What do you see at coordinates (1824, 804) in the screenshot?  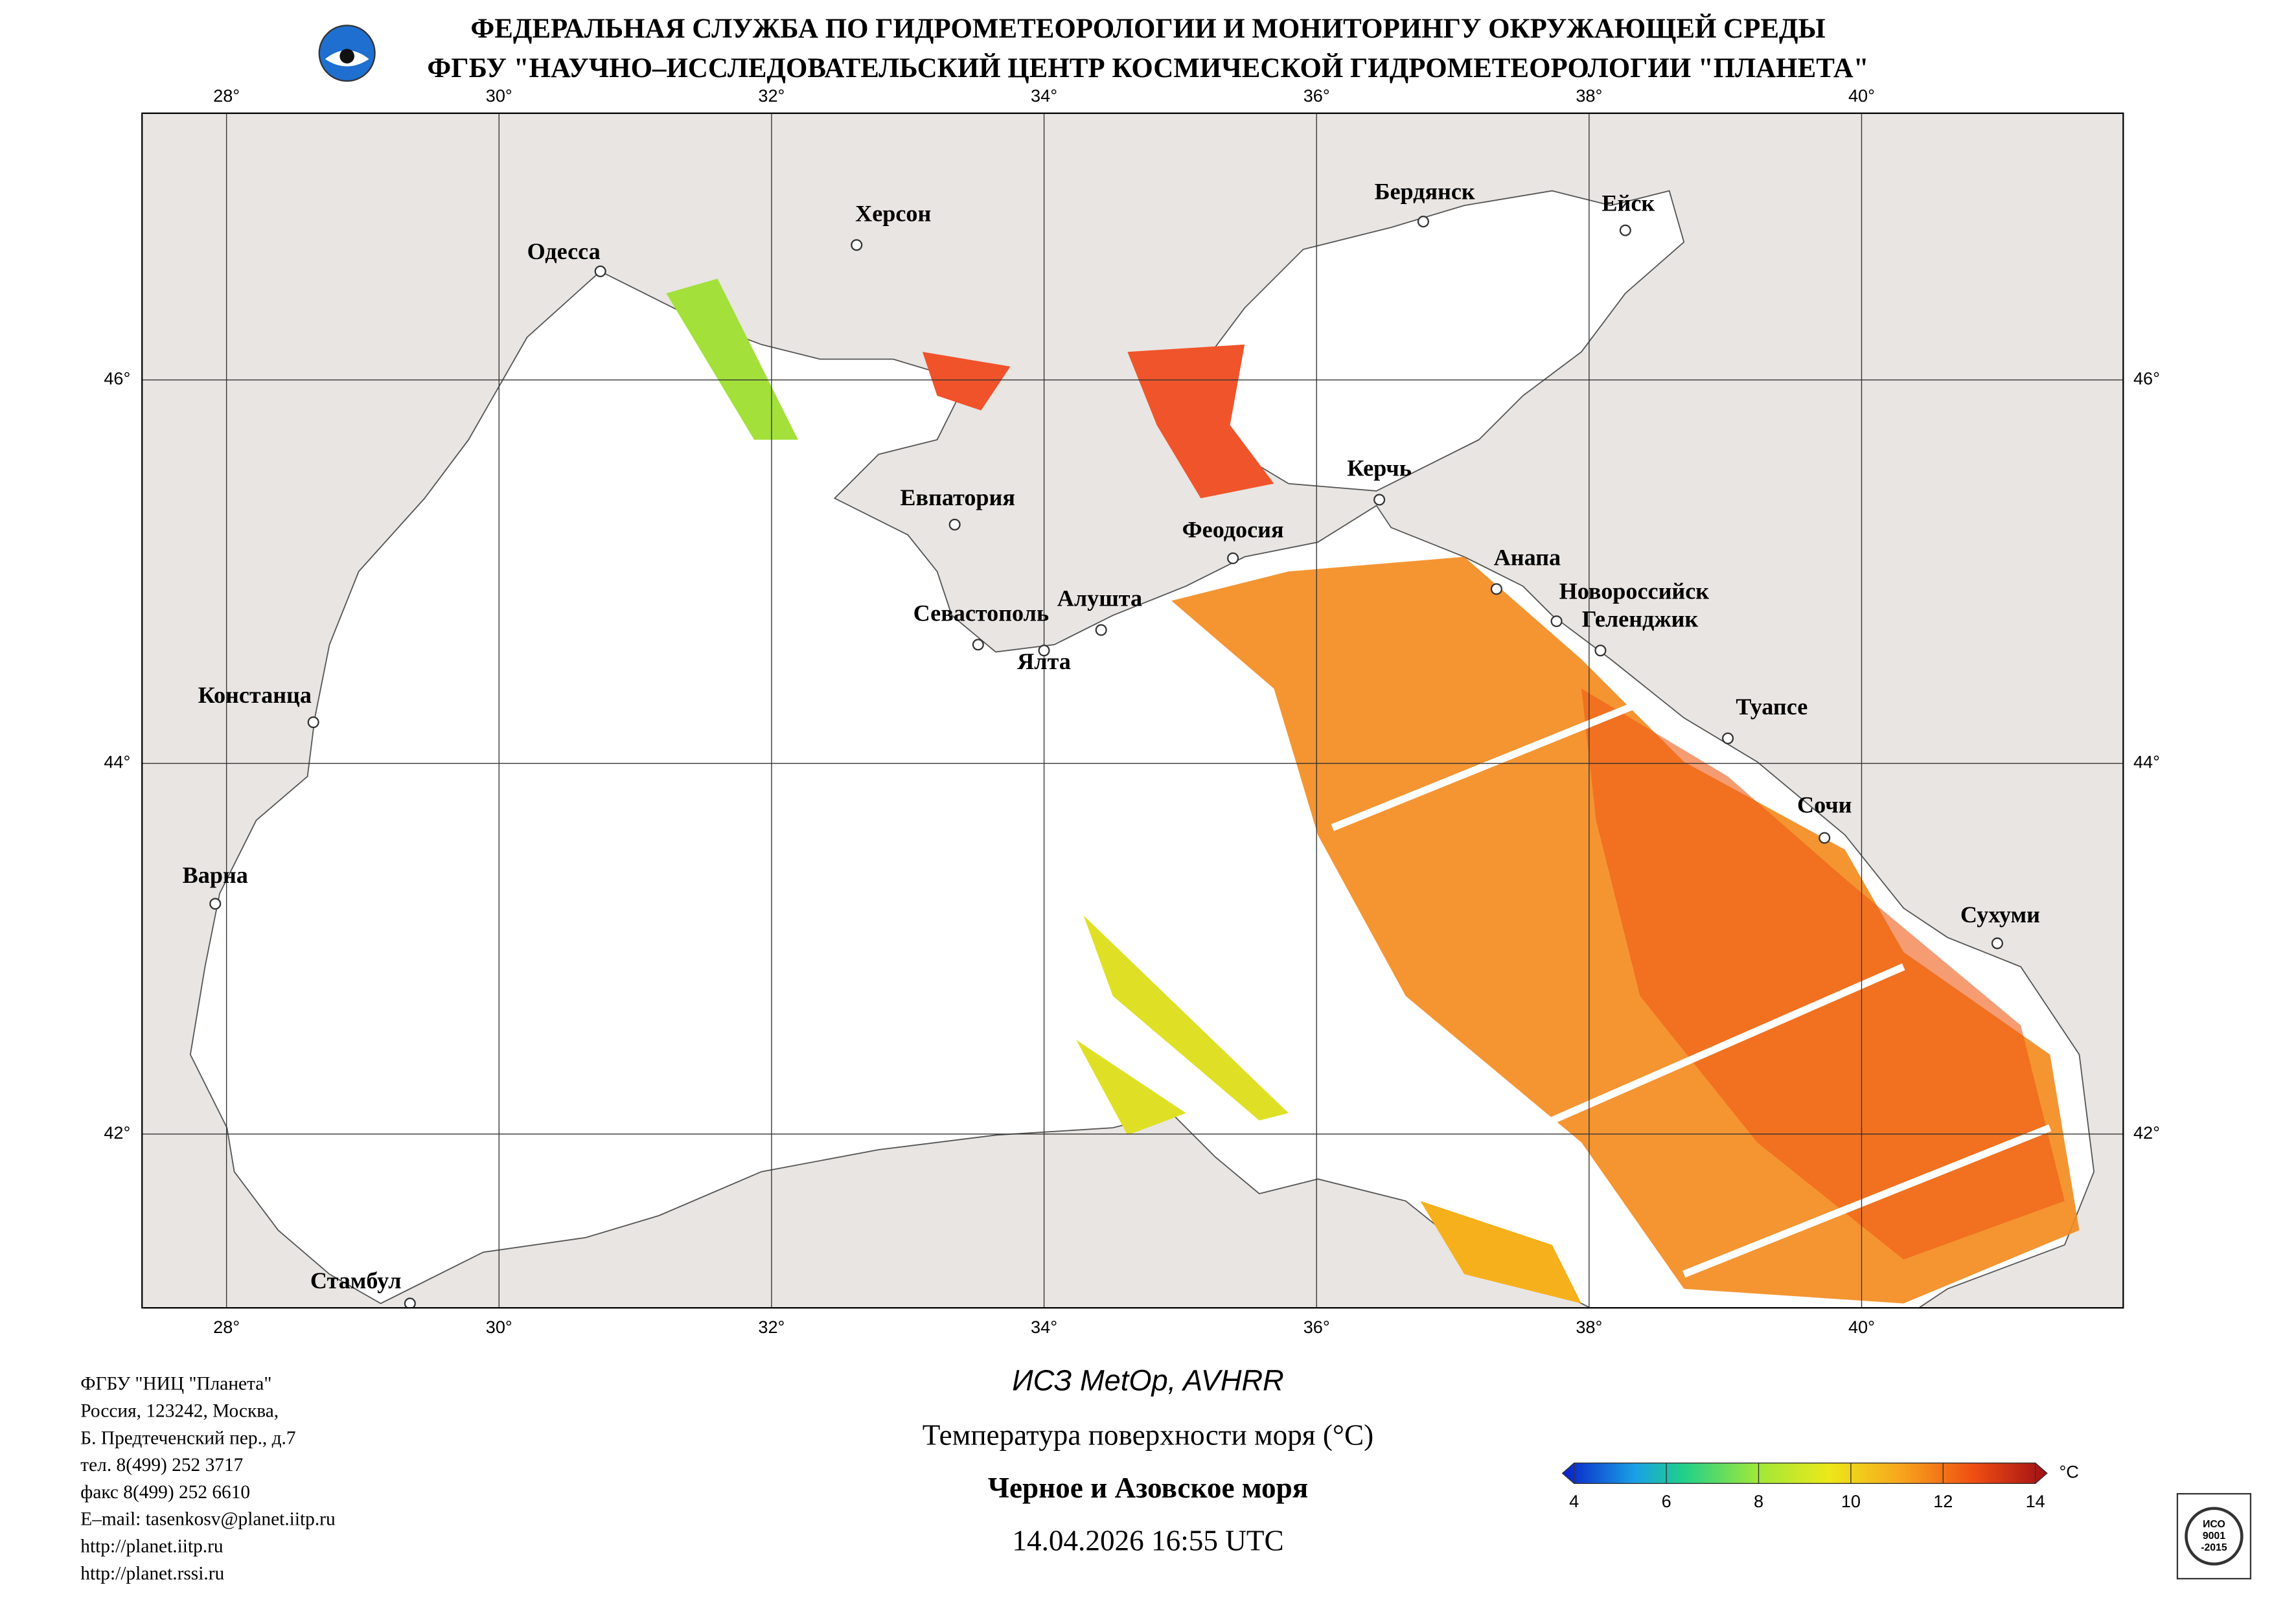 I see `city-label: Сочи` at bounding box center [1824, 804].